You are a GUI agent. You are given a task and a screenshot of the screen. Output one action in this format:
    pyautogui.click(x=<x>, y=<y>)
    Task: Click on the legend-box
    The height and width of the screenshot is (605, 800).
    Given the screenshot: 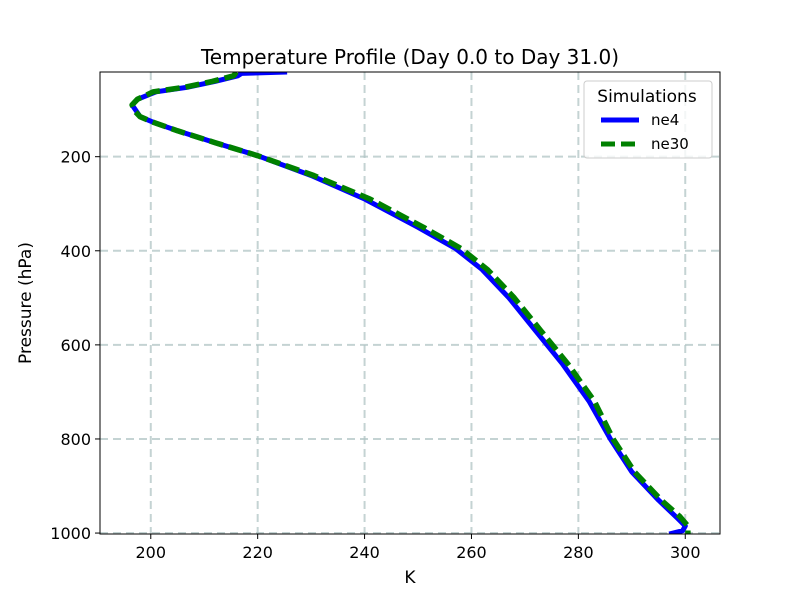 What is the action you would take?
    pyautogui.click(x=648, y=119)
    